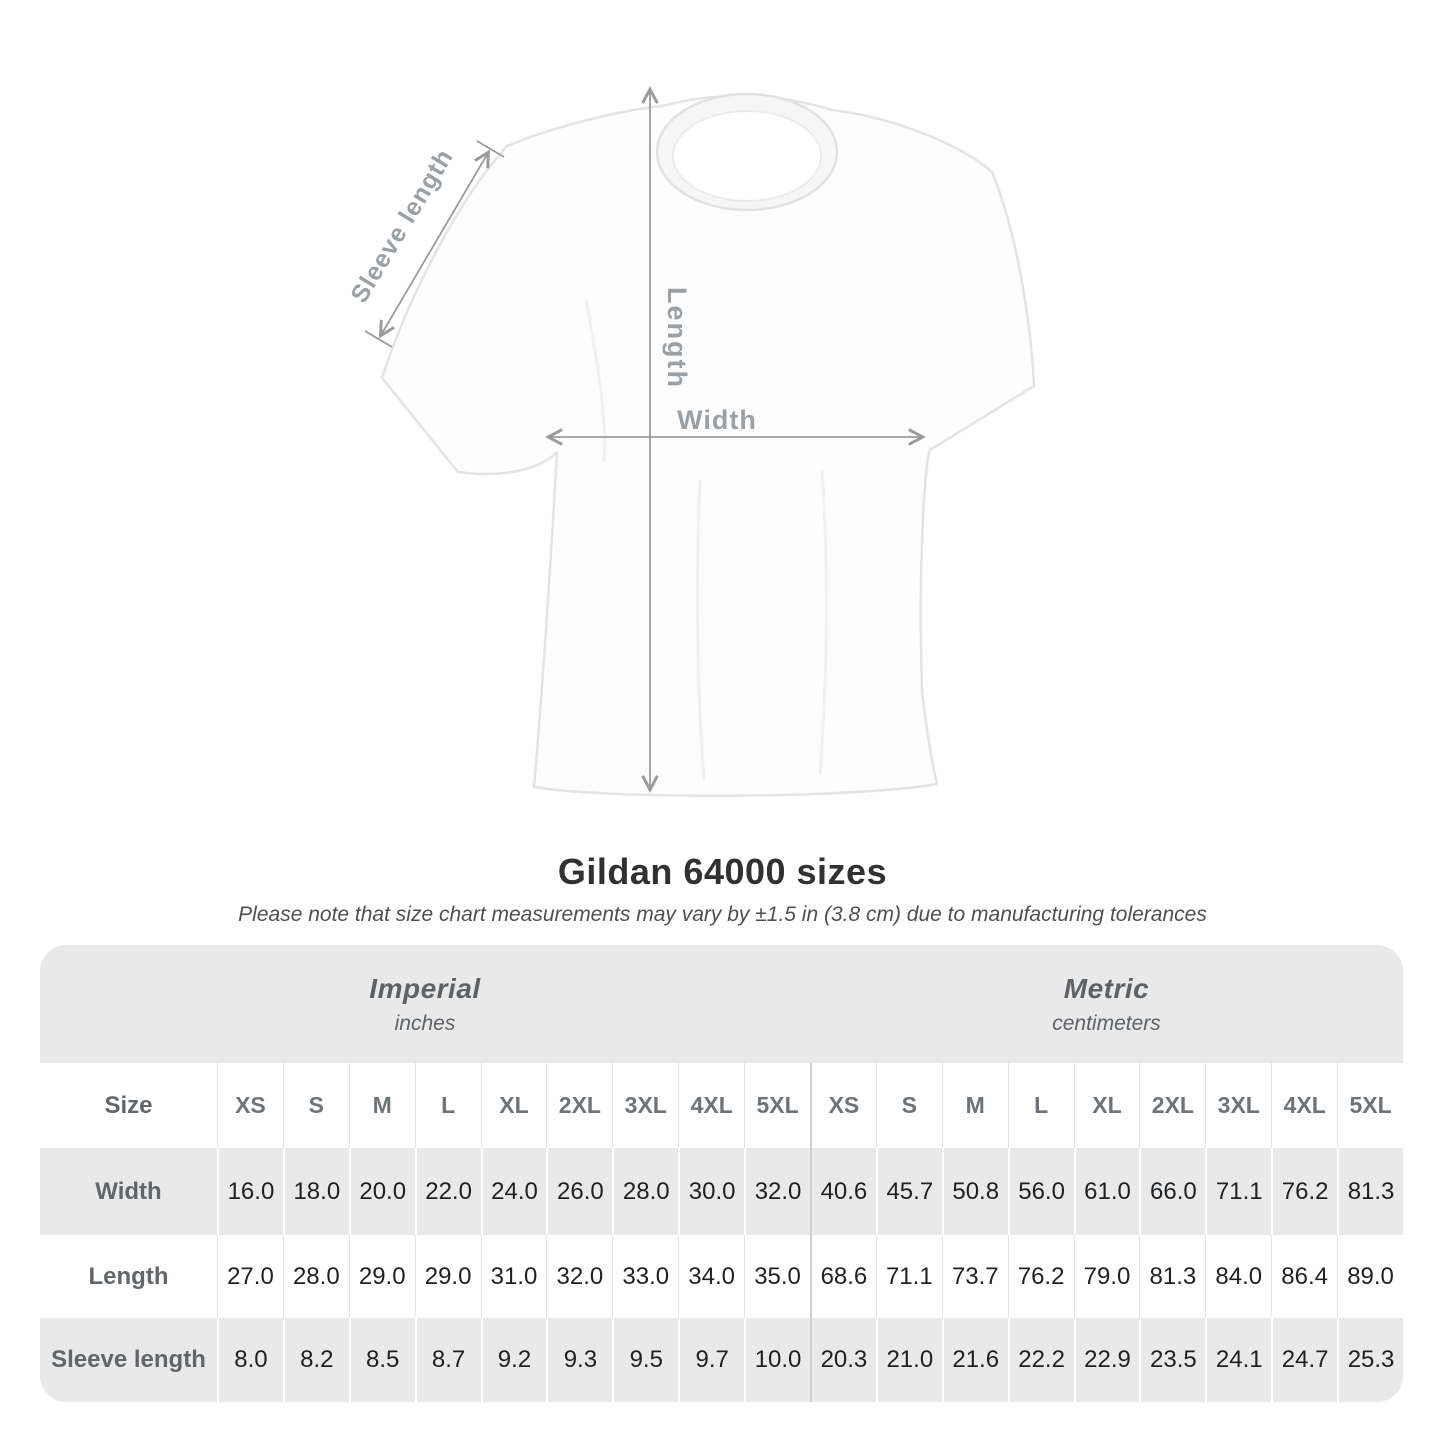 The width and height of the screenshot is (1445, 1445). I want to click on length-metric-5xl: 89.0, so click(1370, 1276).